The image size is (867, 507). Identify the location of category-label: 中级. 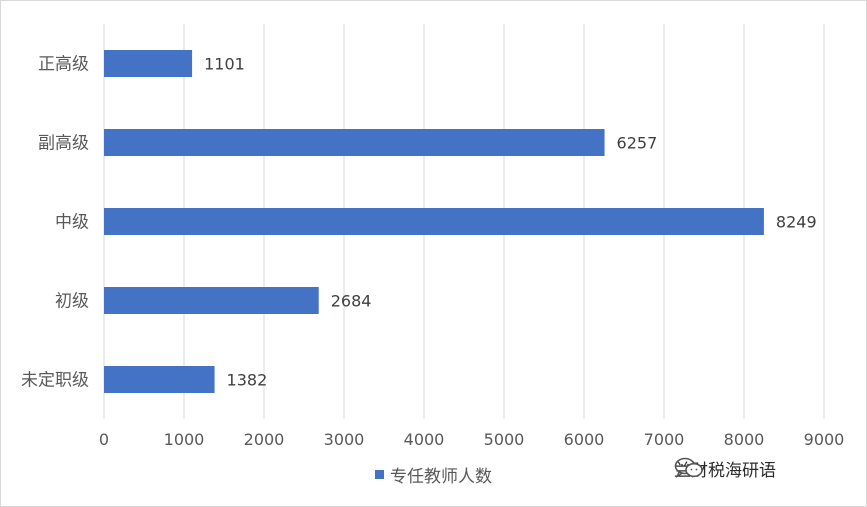
(72, 223).